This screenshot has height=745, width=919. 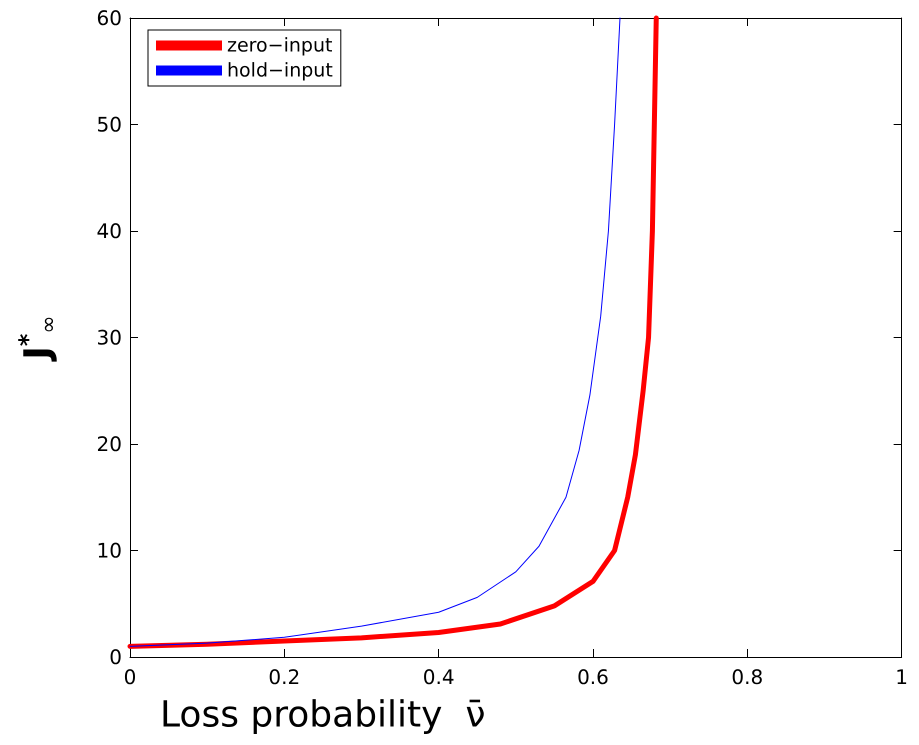 I want to click on legend-label: zero−input, so click(x=279, y=45).